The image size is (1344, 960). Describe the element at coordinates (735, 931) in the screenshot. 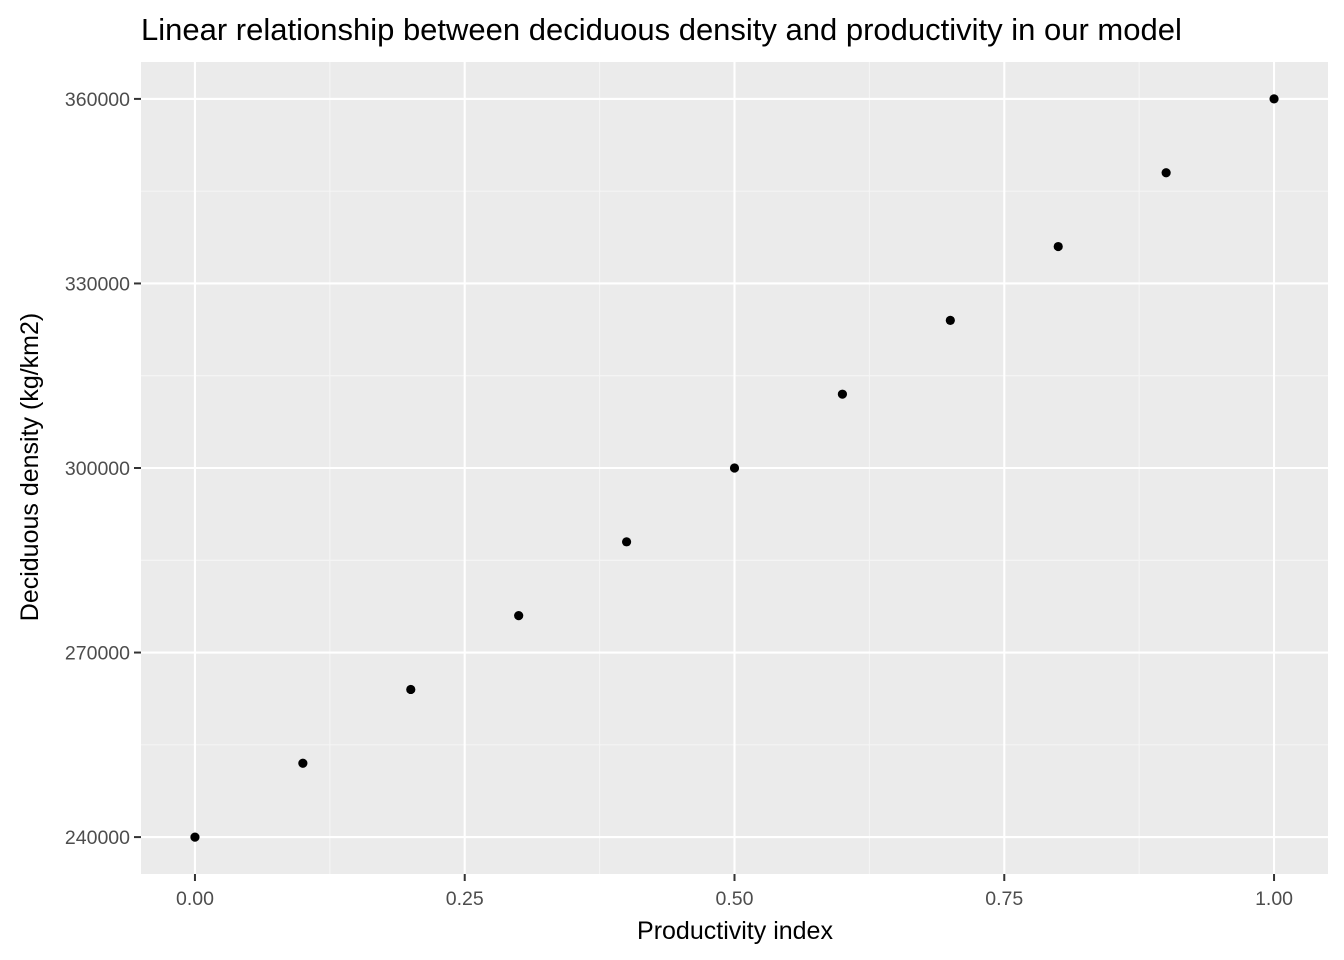

I see `x-axis-label: Productivity index` at that location.